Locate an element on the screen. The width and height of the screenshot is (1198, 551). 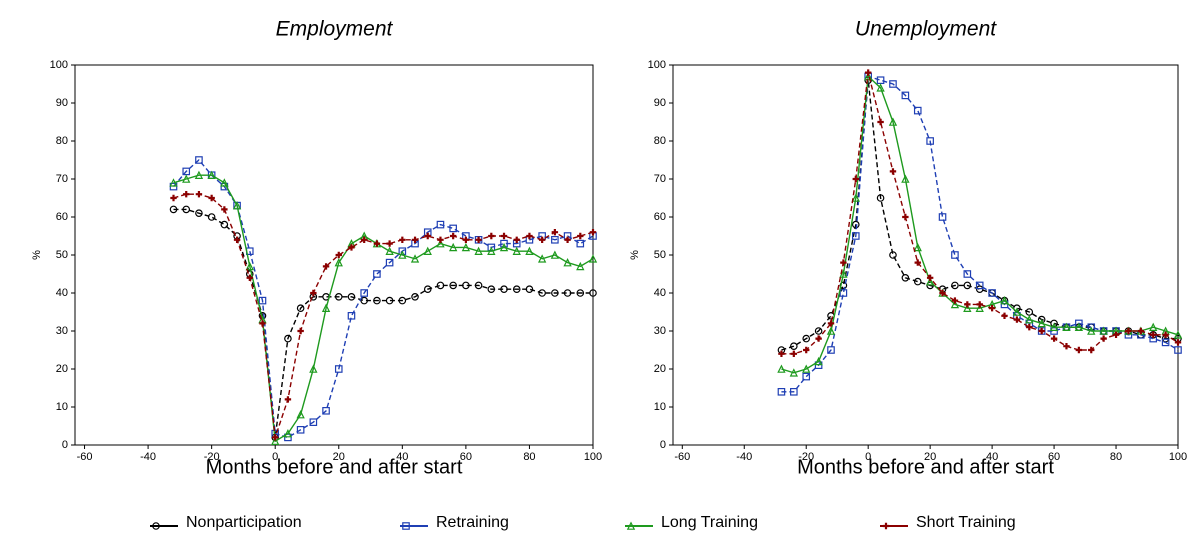
legend-label: Short Training is located at coordinates (966, 522).